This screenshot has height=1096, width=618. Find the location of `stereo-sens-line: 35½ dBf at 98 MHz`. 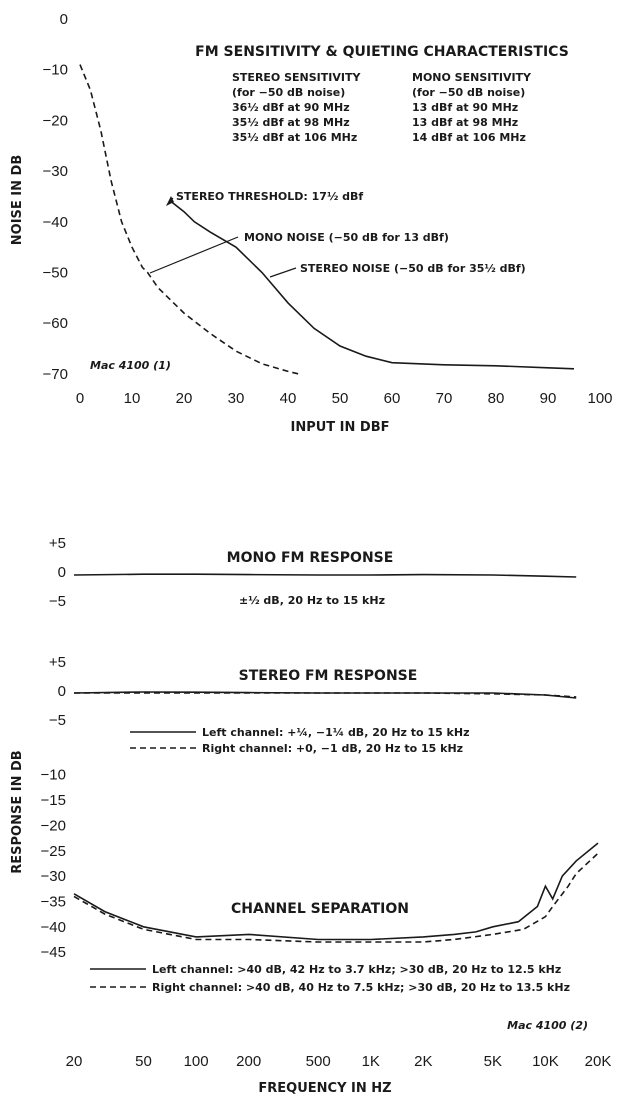

stereo-sens-line: 35½ dBf at 98 MHz is located at coordinates (291, 122).